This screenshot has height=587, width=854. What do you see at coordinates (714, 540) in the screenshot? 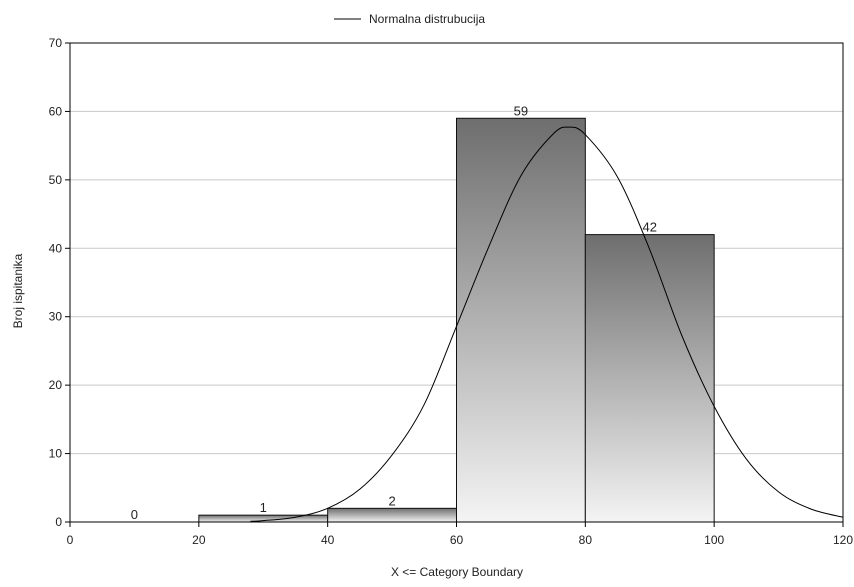
I see `x-tick-label-100: 100` at bounding box center [714, 540].